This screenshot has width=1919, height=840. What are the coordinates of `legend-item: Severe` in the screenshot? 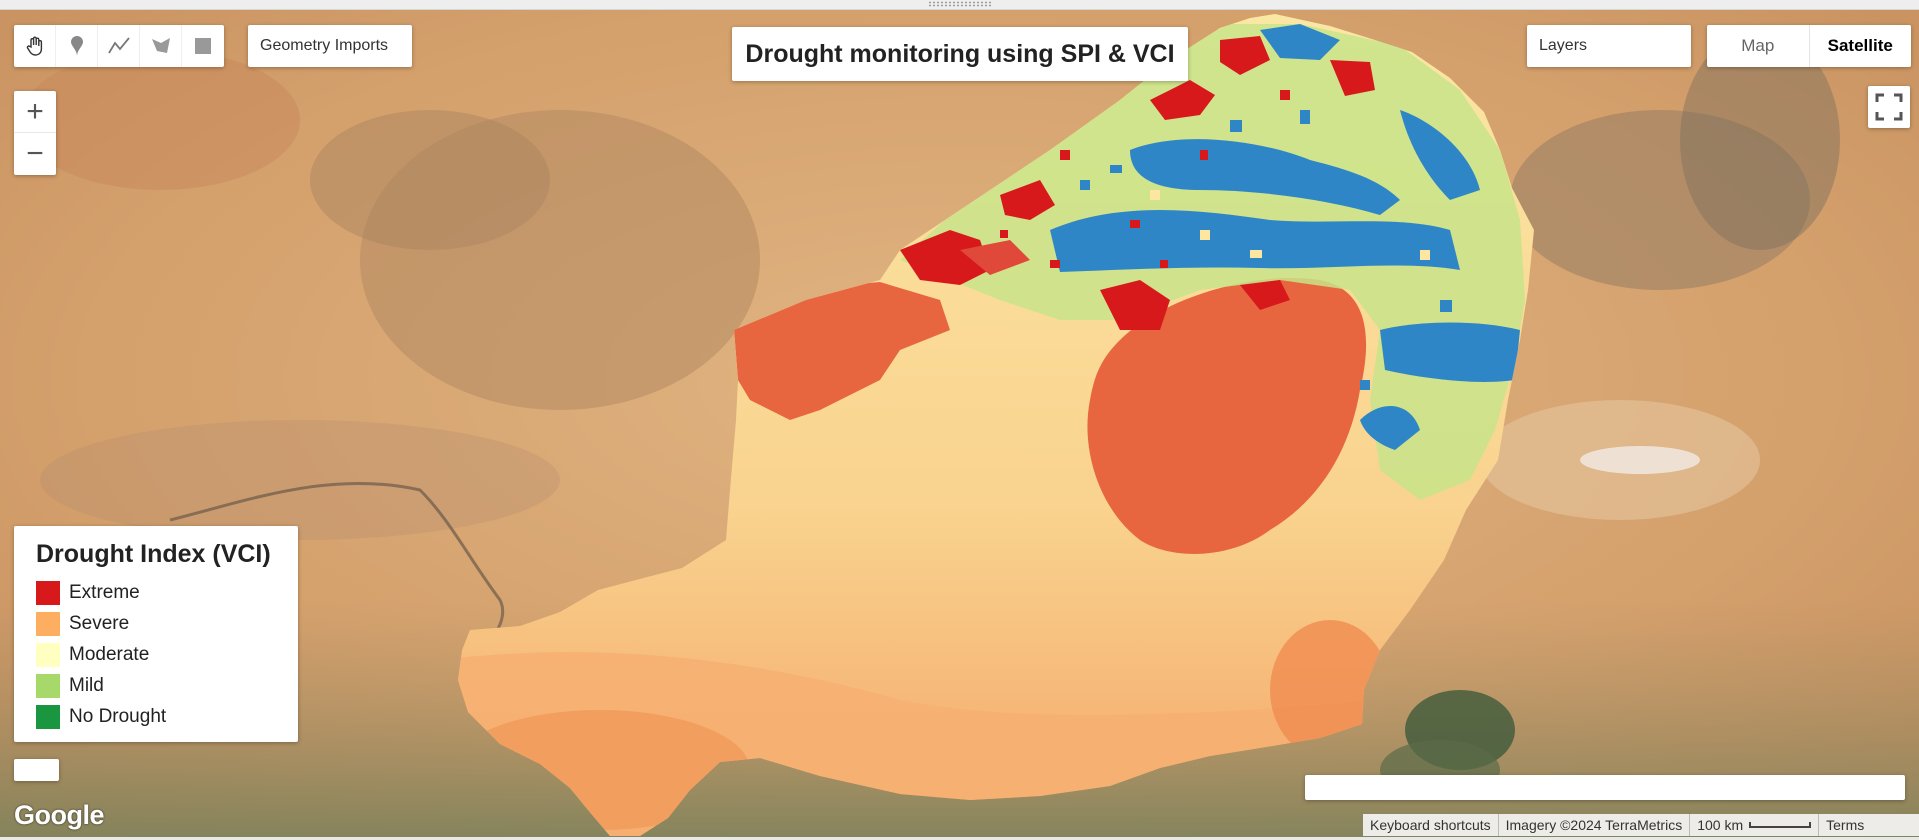 It's located at (156, 623).